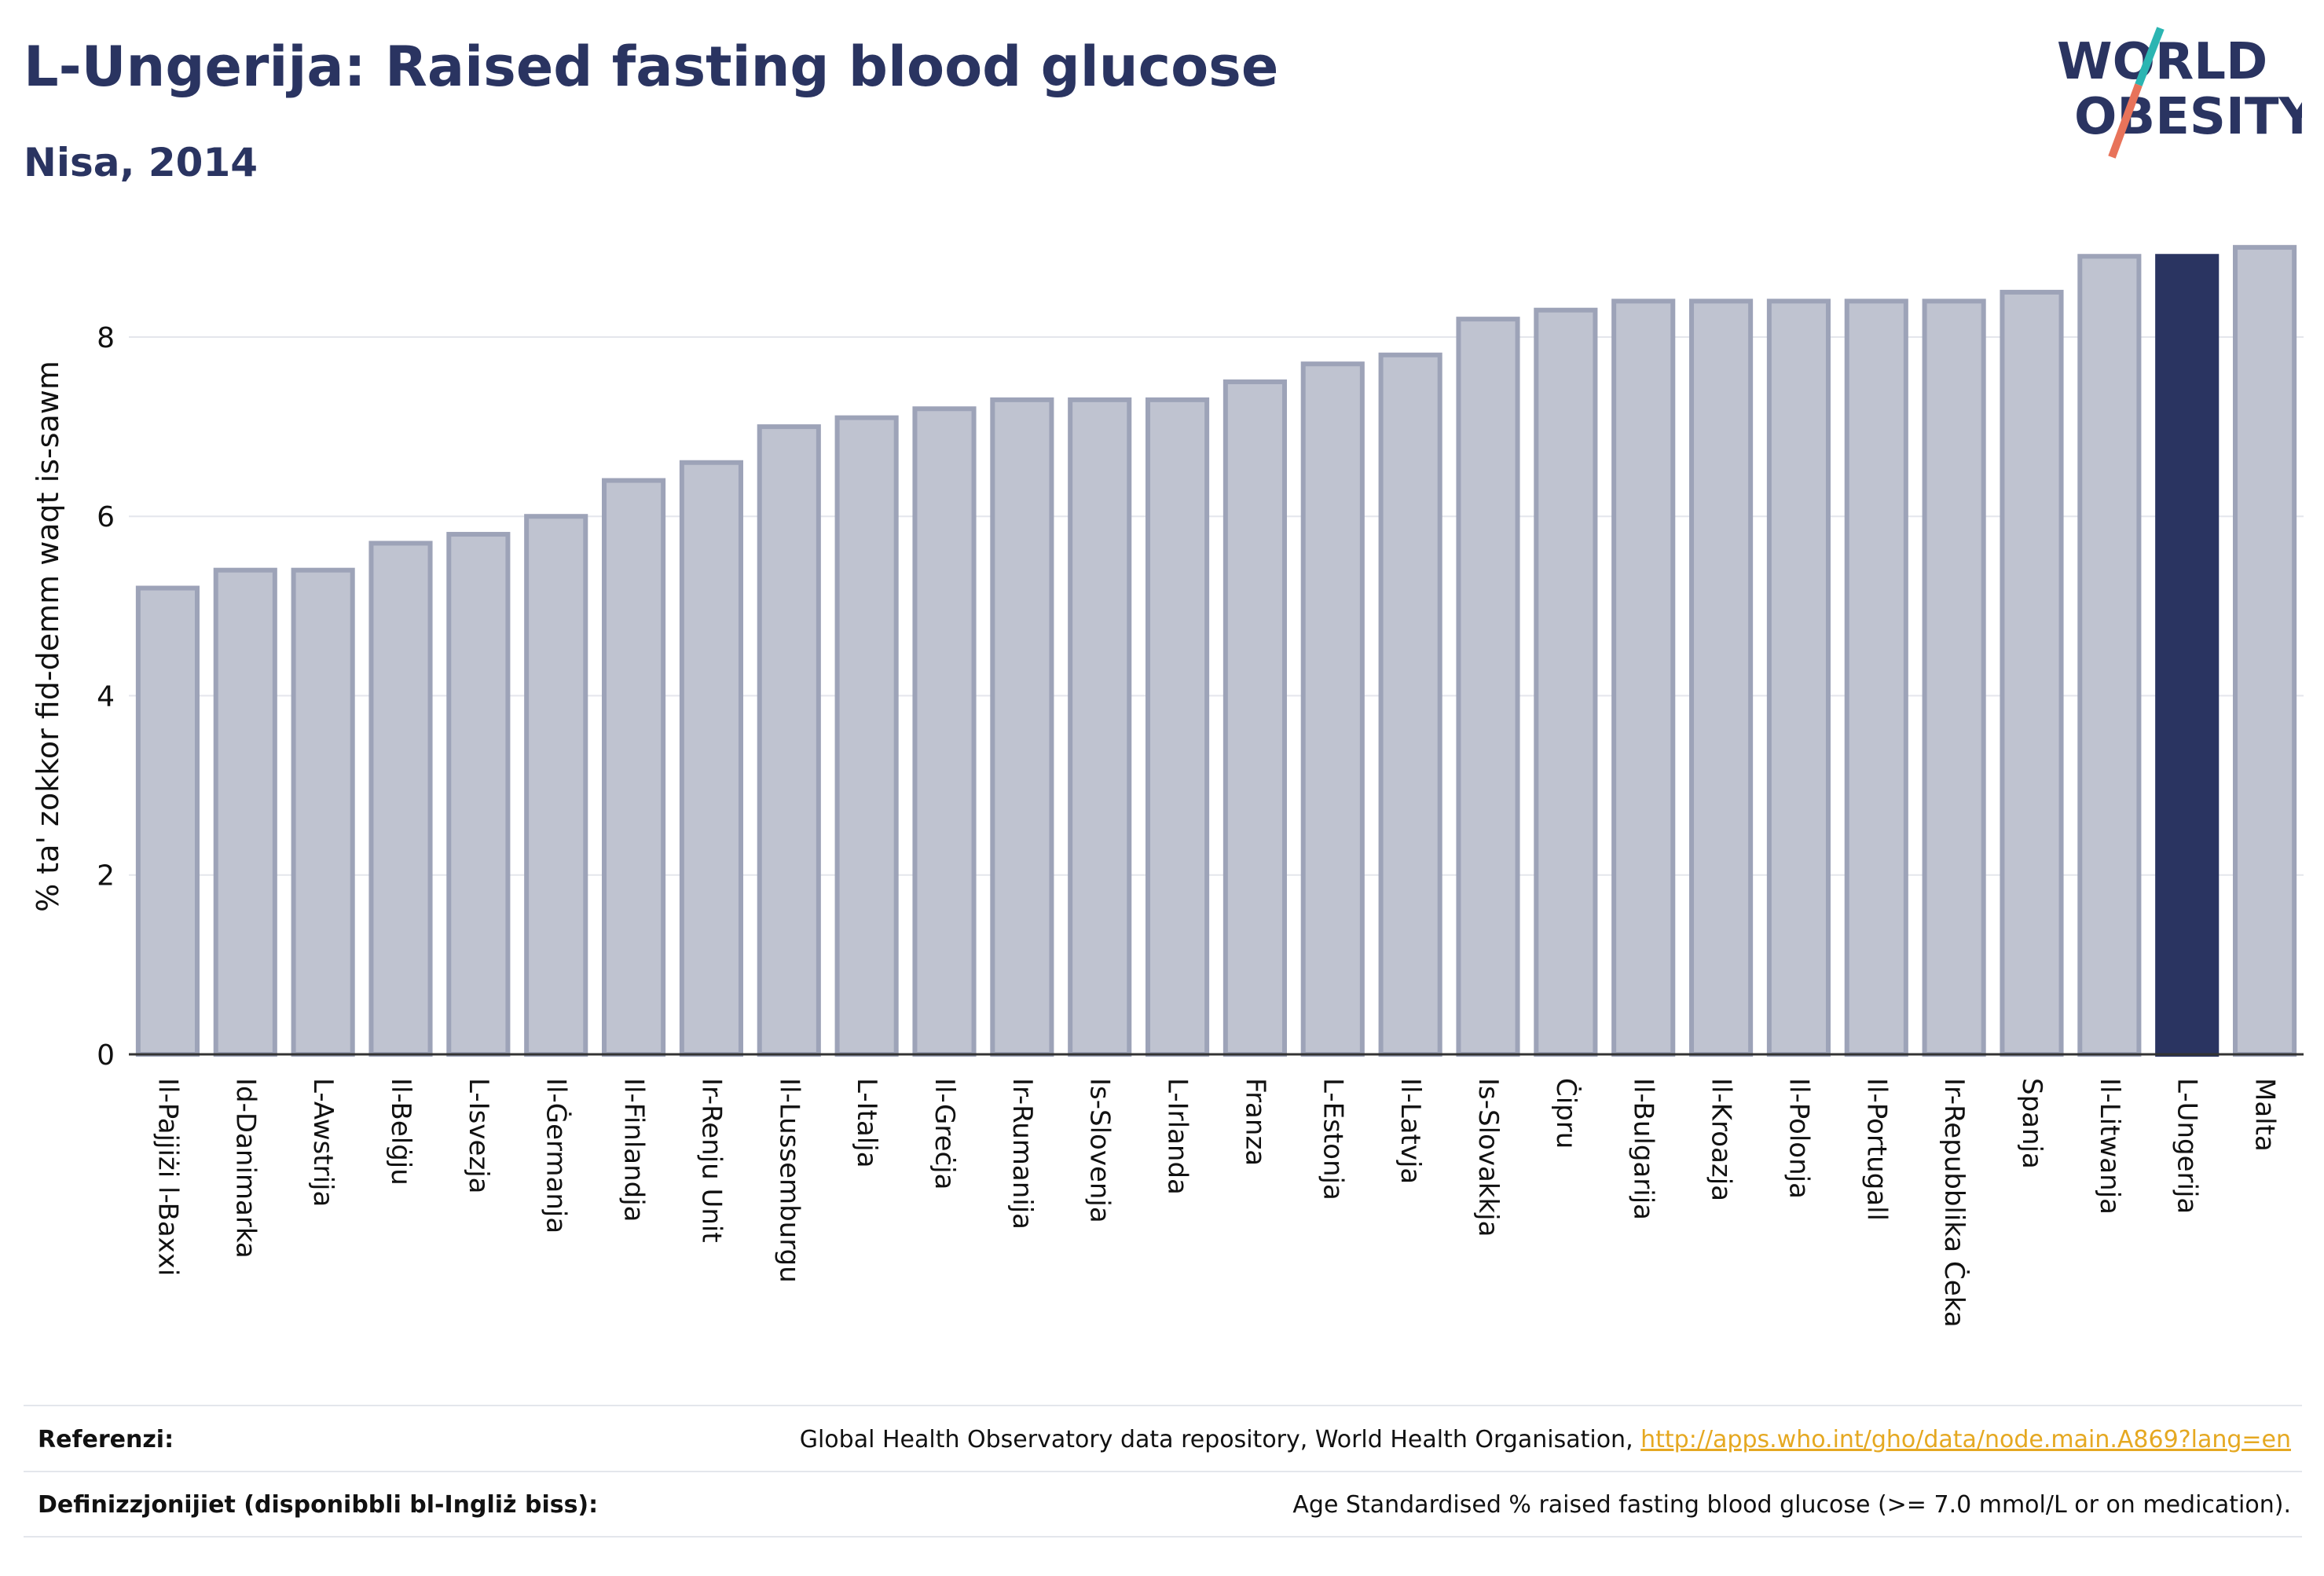  I want to click on x-tick-label: Il-Greċja, so click(944, 1133).